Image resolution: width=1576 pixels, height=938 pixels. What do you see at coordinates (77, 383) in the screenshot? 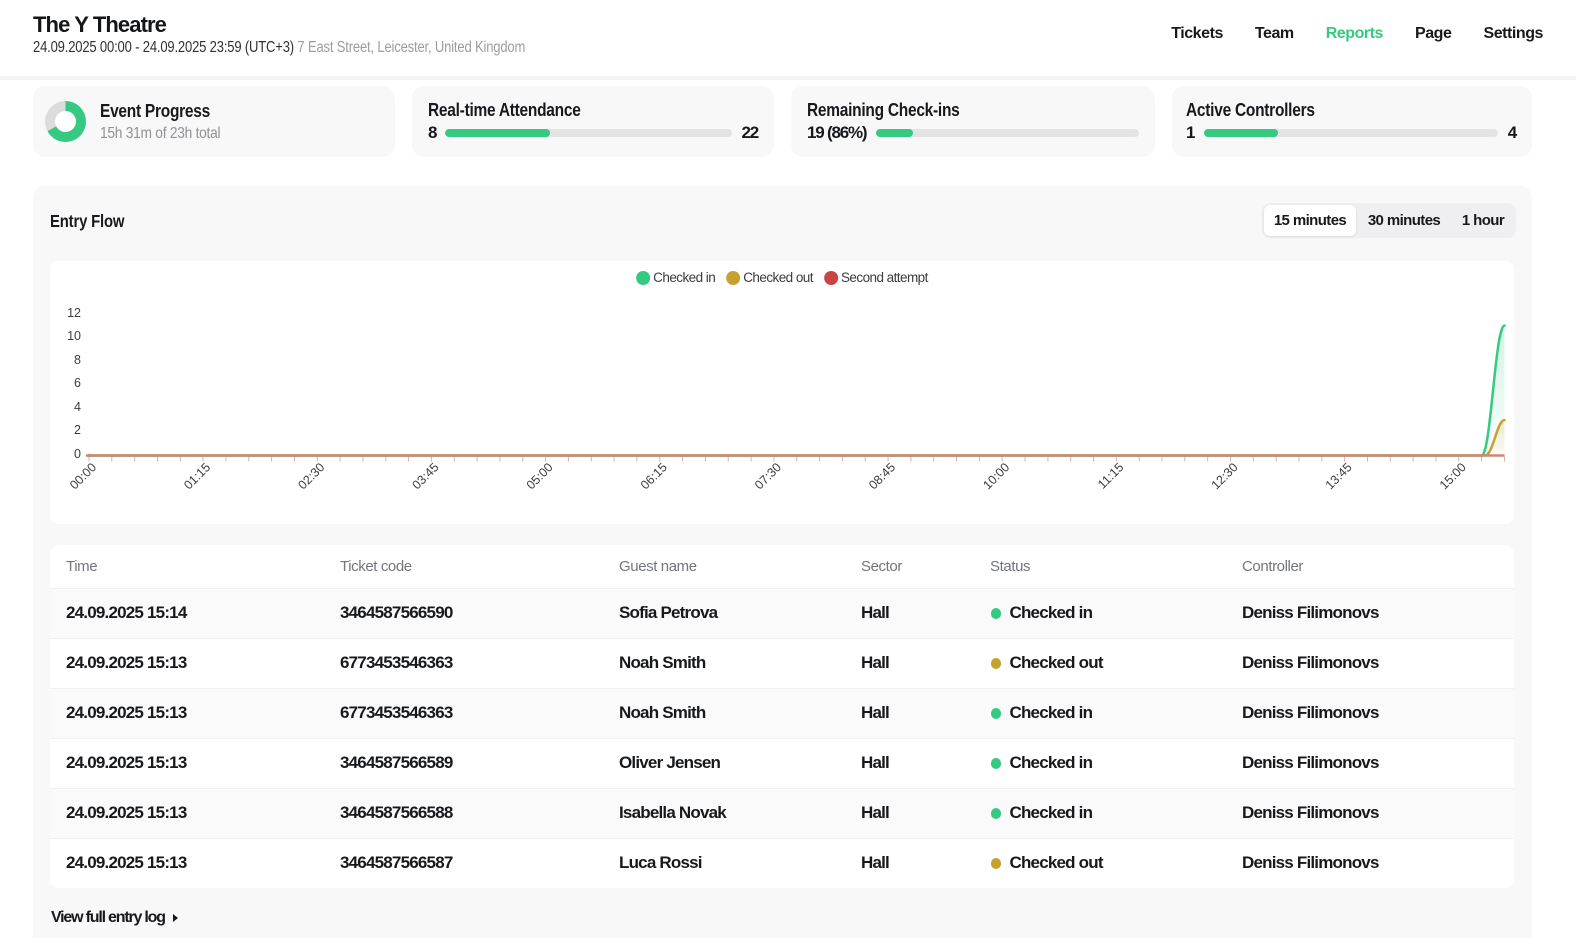
I see `svg-text: 6` at bounding box center [77, 383].